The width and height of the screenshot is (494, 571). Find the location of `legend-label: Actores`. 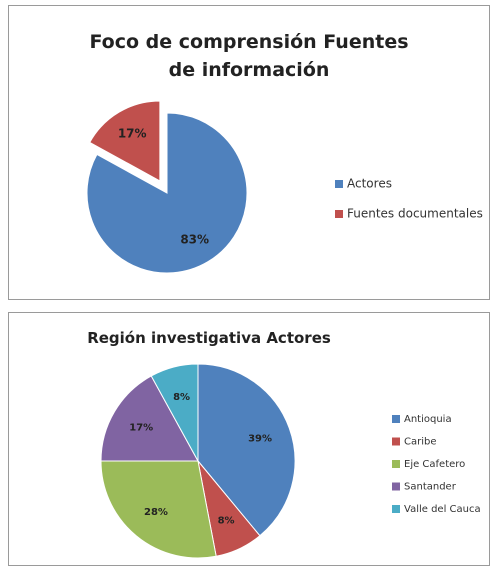

legend-label: Actores is located at coordinates (369, 184).